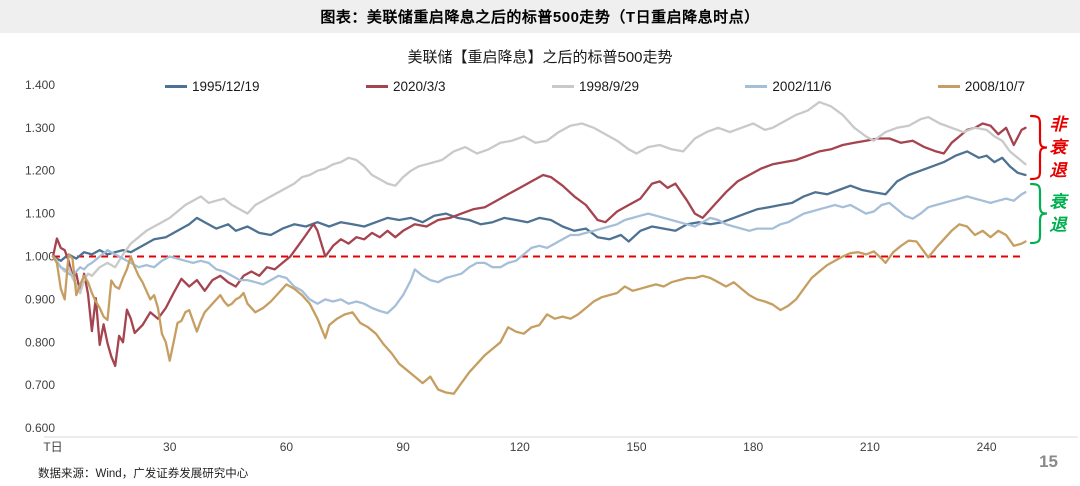 Image resolution: width=1080 pixels, height=486 pixels. I want to click on legend-label: 2020/3/3, so click(419, 86).